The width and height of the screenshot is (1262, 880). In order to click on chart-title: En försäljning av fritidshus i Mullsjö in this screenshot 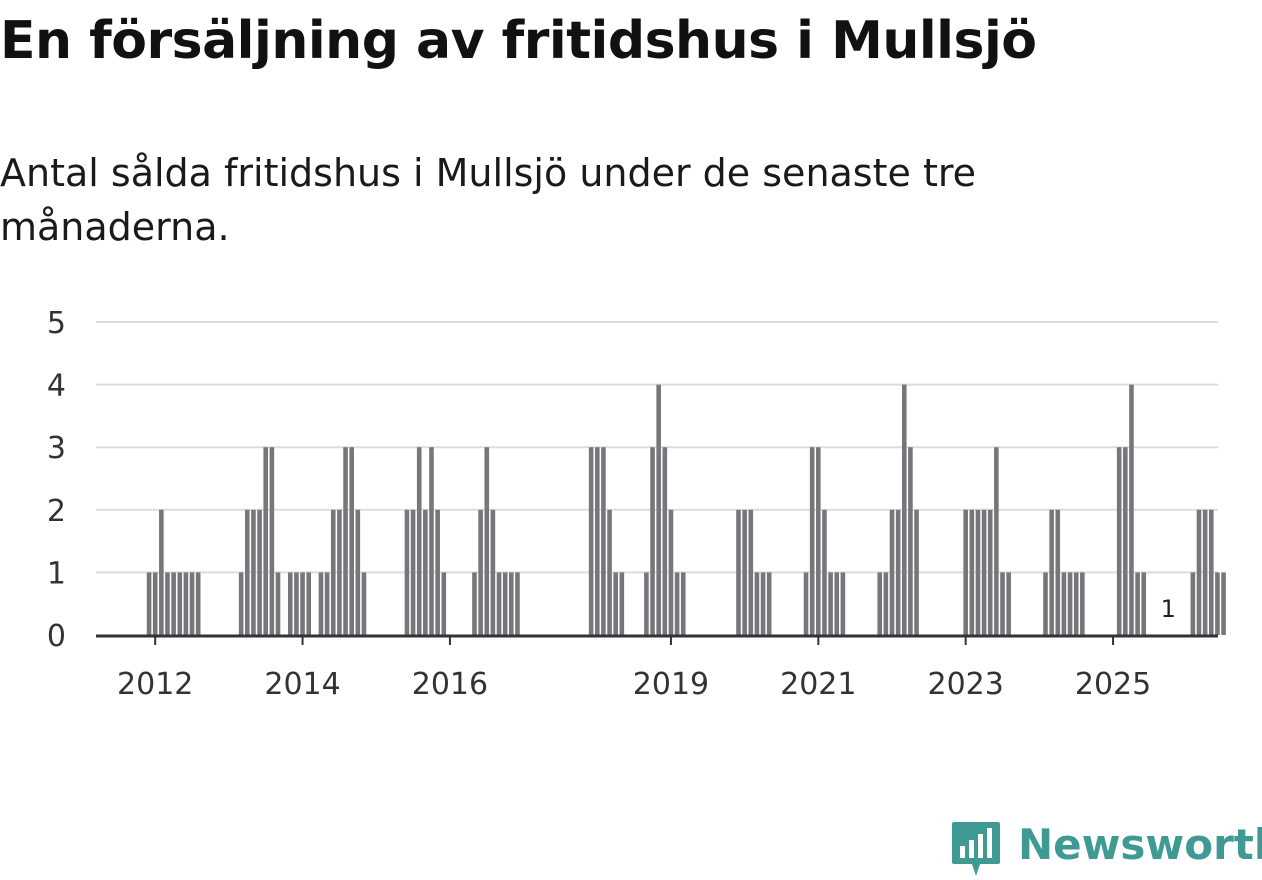, I will do `click(518, 41)`.